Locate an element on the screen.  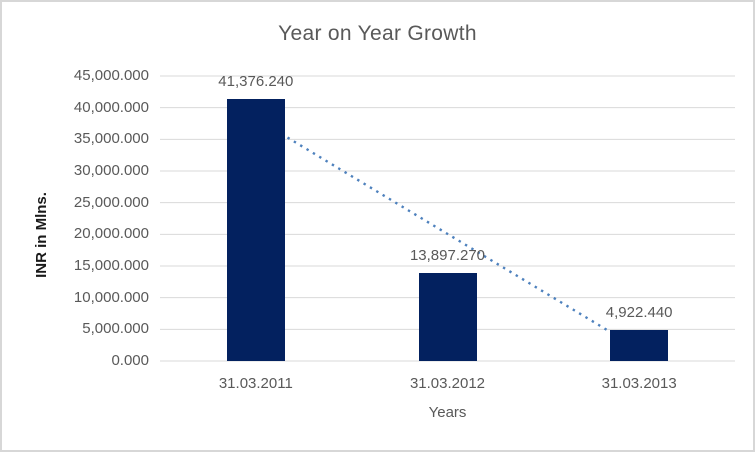
y-tick-label: 5,000.000 is located at coordinates (115, 329).